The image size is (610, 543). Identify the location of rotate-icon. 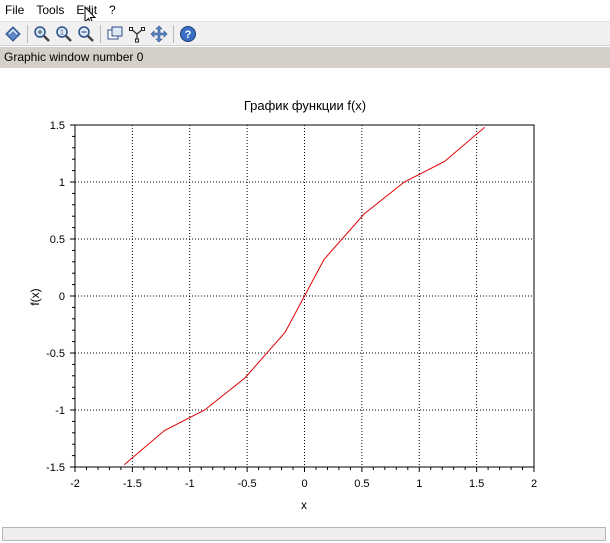
(13, 34).